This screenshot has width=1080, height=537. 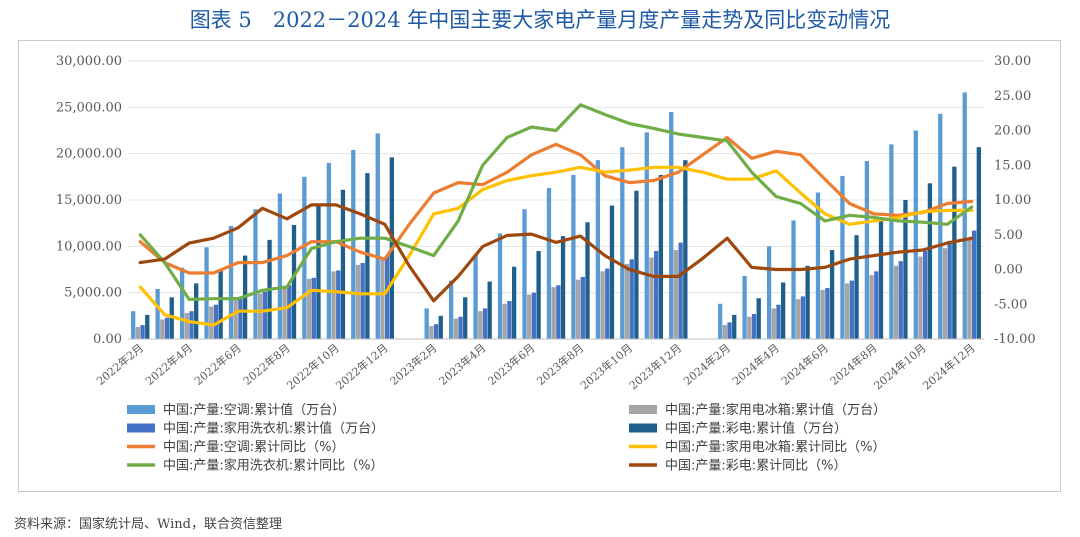 What do you see at coordinates (556, 253) in the screenshot?
I see `series-line` at bounding box center [556, 253].